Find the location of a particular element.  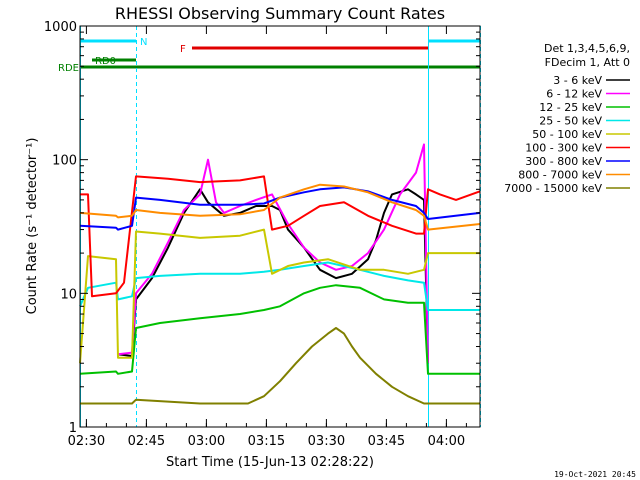

chart-title: RHESSI Observing Summary Count Rates is located at coordinates (280, 13).